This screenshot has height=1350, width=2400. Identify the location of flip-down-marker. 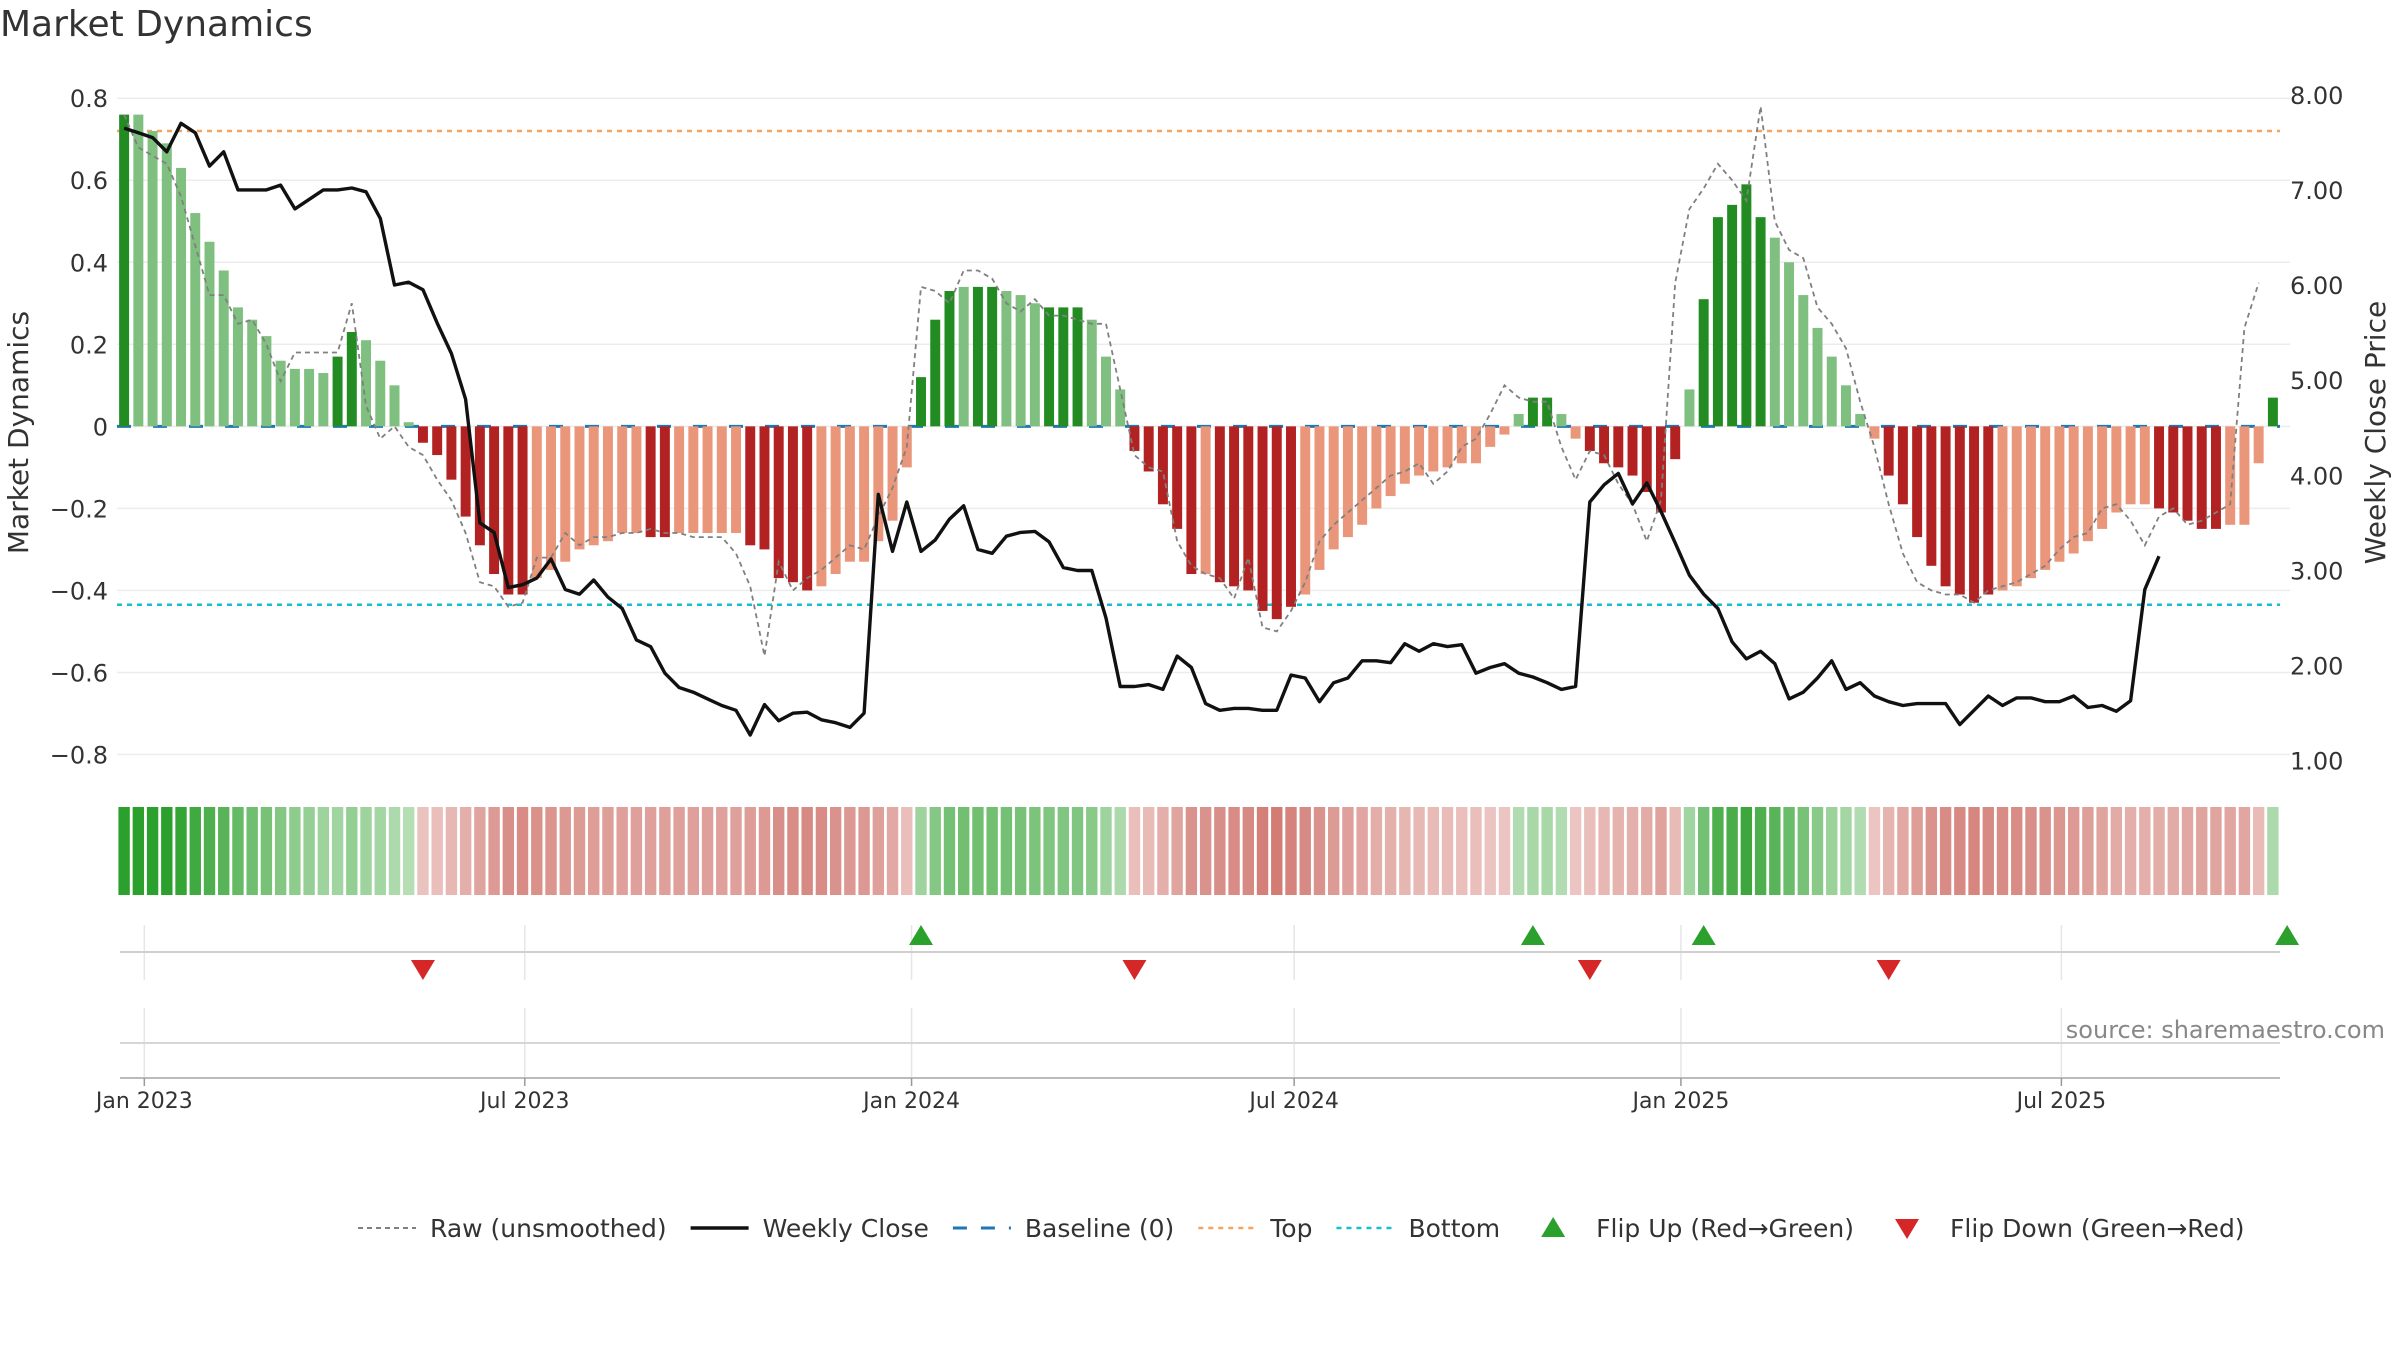
(1134, 970).